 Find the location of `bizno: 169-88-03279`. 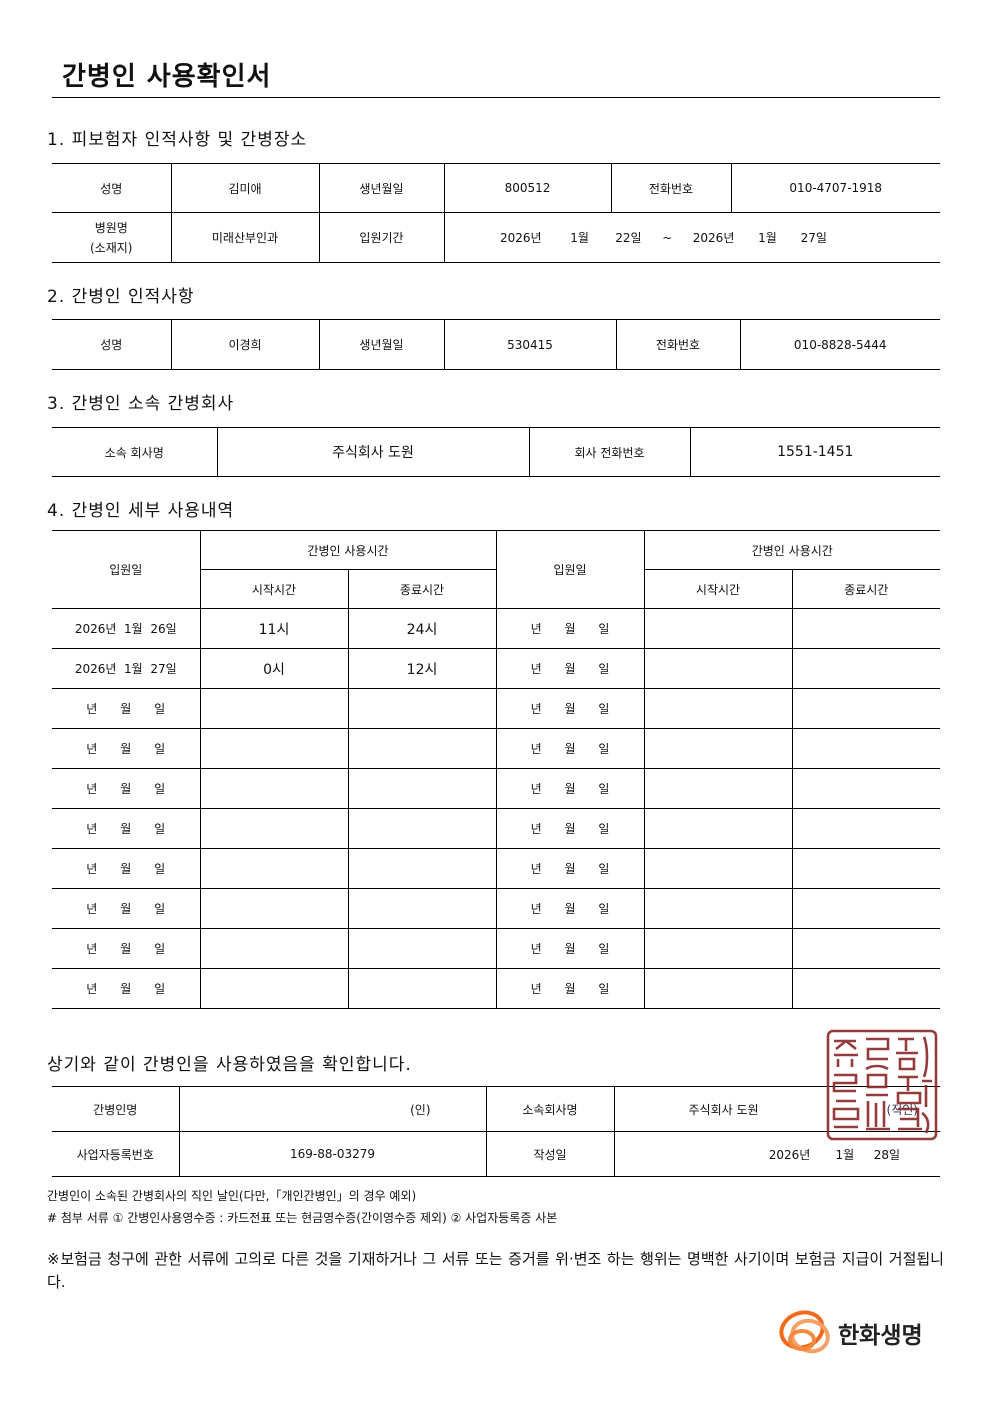

bizno: 169-88-03279 is located at coordinates (332, 1154).